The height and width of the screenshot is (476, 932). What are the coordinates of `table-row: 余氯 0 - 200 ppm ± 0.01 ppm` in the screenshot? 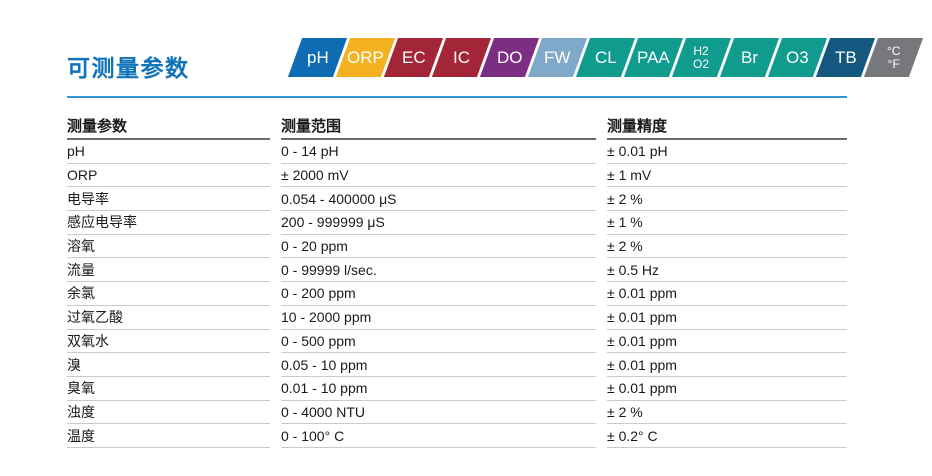 It's located at (457, 294).